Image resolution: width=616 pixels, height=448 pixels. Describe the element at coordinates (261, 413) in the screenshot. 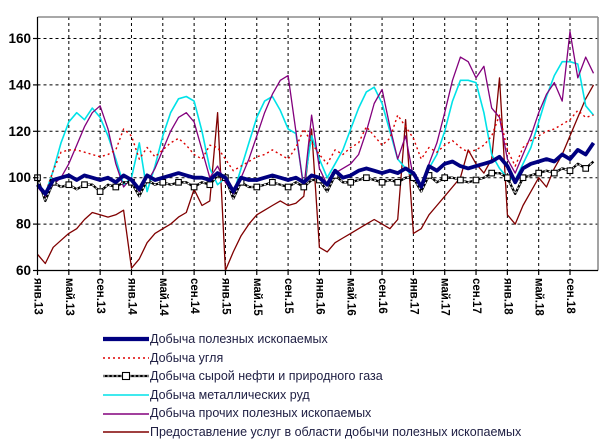

I see `legend-label-other-minerals: Добыча прочих полезных ископаемых` at that location.